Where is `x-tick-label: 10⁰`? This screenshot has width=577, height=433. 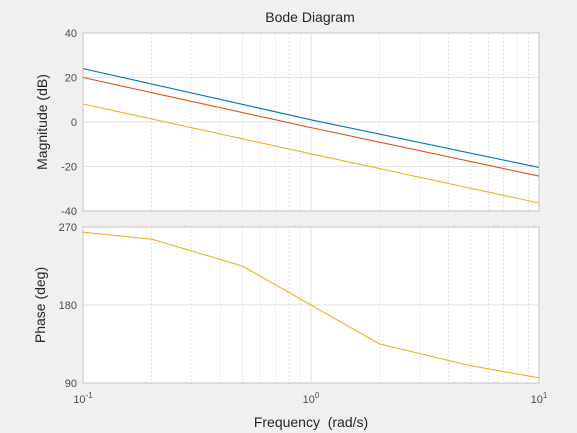
x-tick-label: 10⁰ is located at coordinates (311, 398).